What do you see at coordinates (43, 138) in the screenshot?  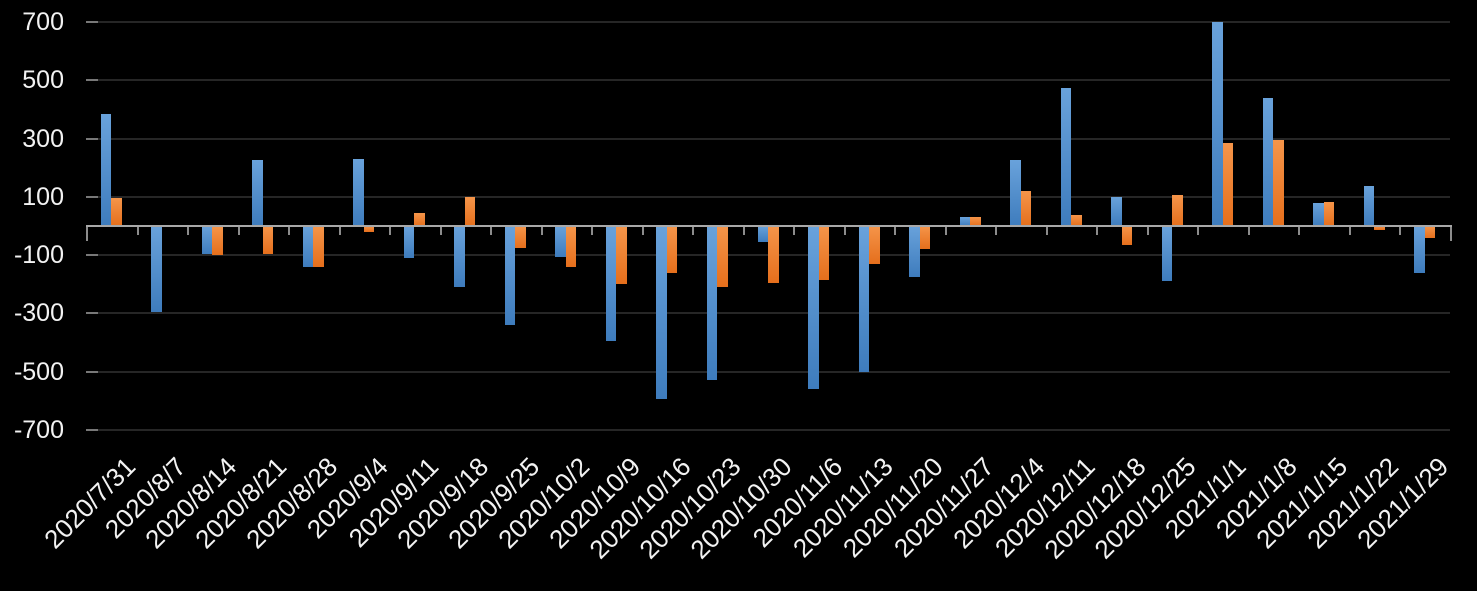 I see `y-axis-label: 300` at bounding box center [43, 138].